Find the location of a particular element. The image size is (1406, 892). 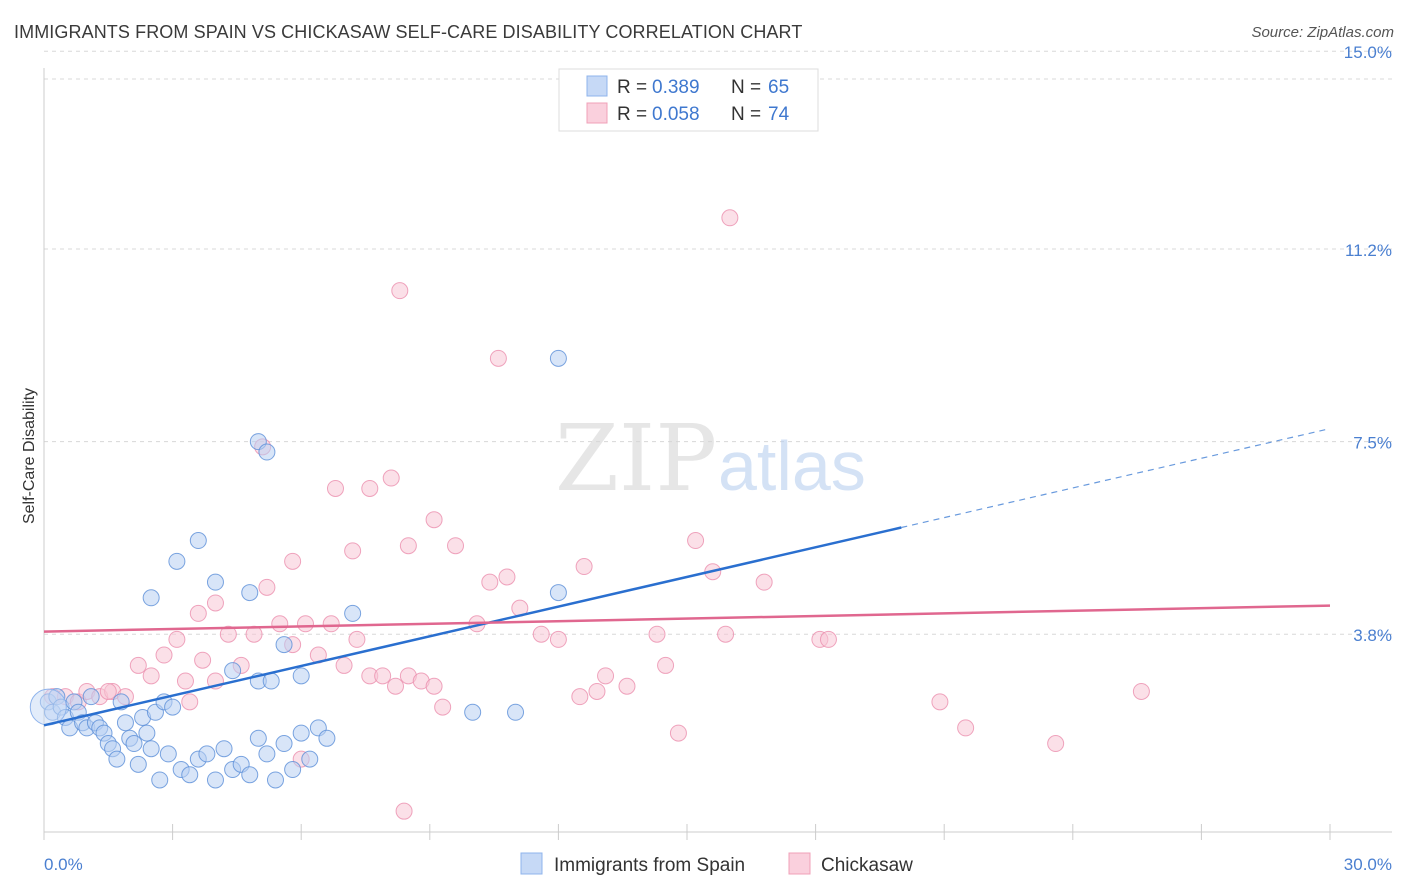

legend-r-label-chickasaw: R = is located at coordinates (632, 114).